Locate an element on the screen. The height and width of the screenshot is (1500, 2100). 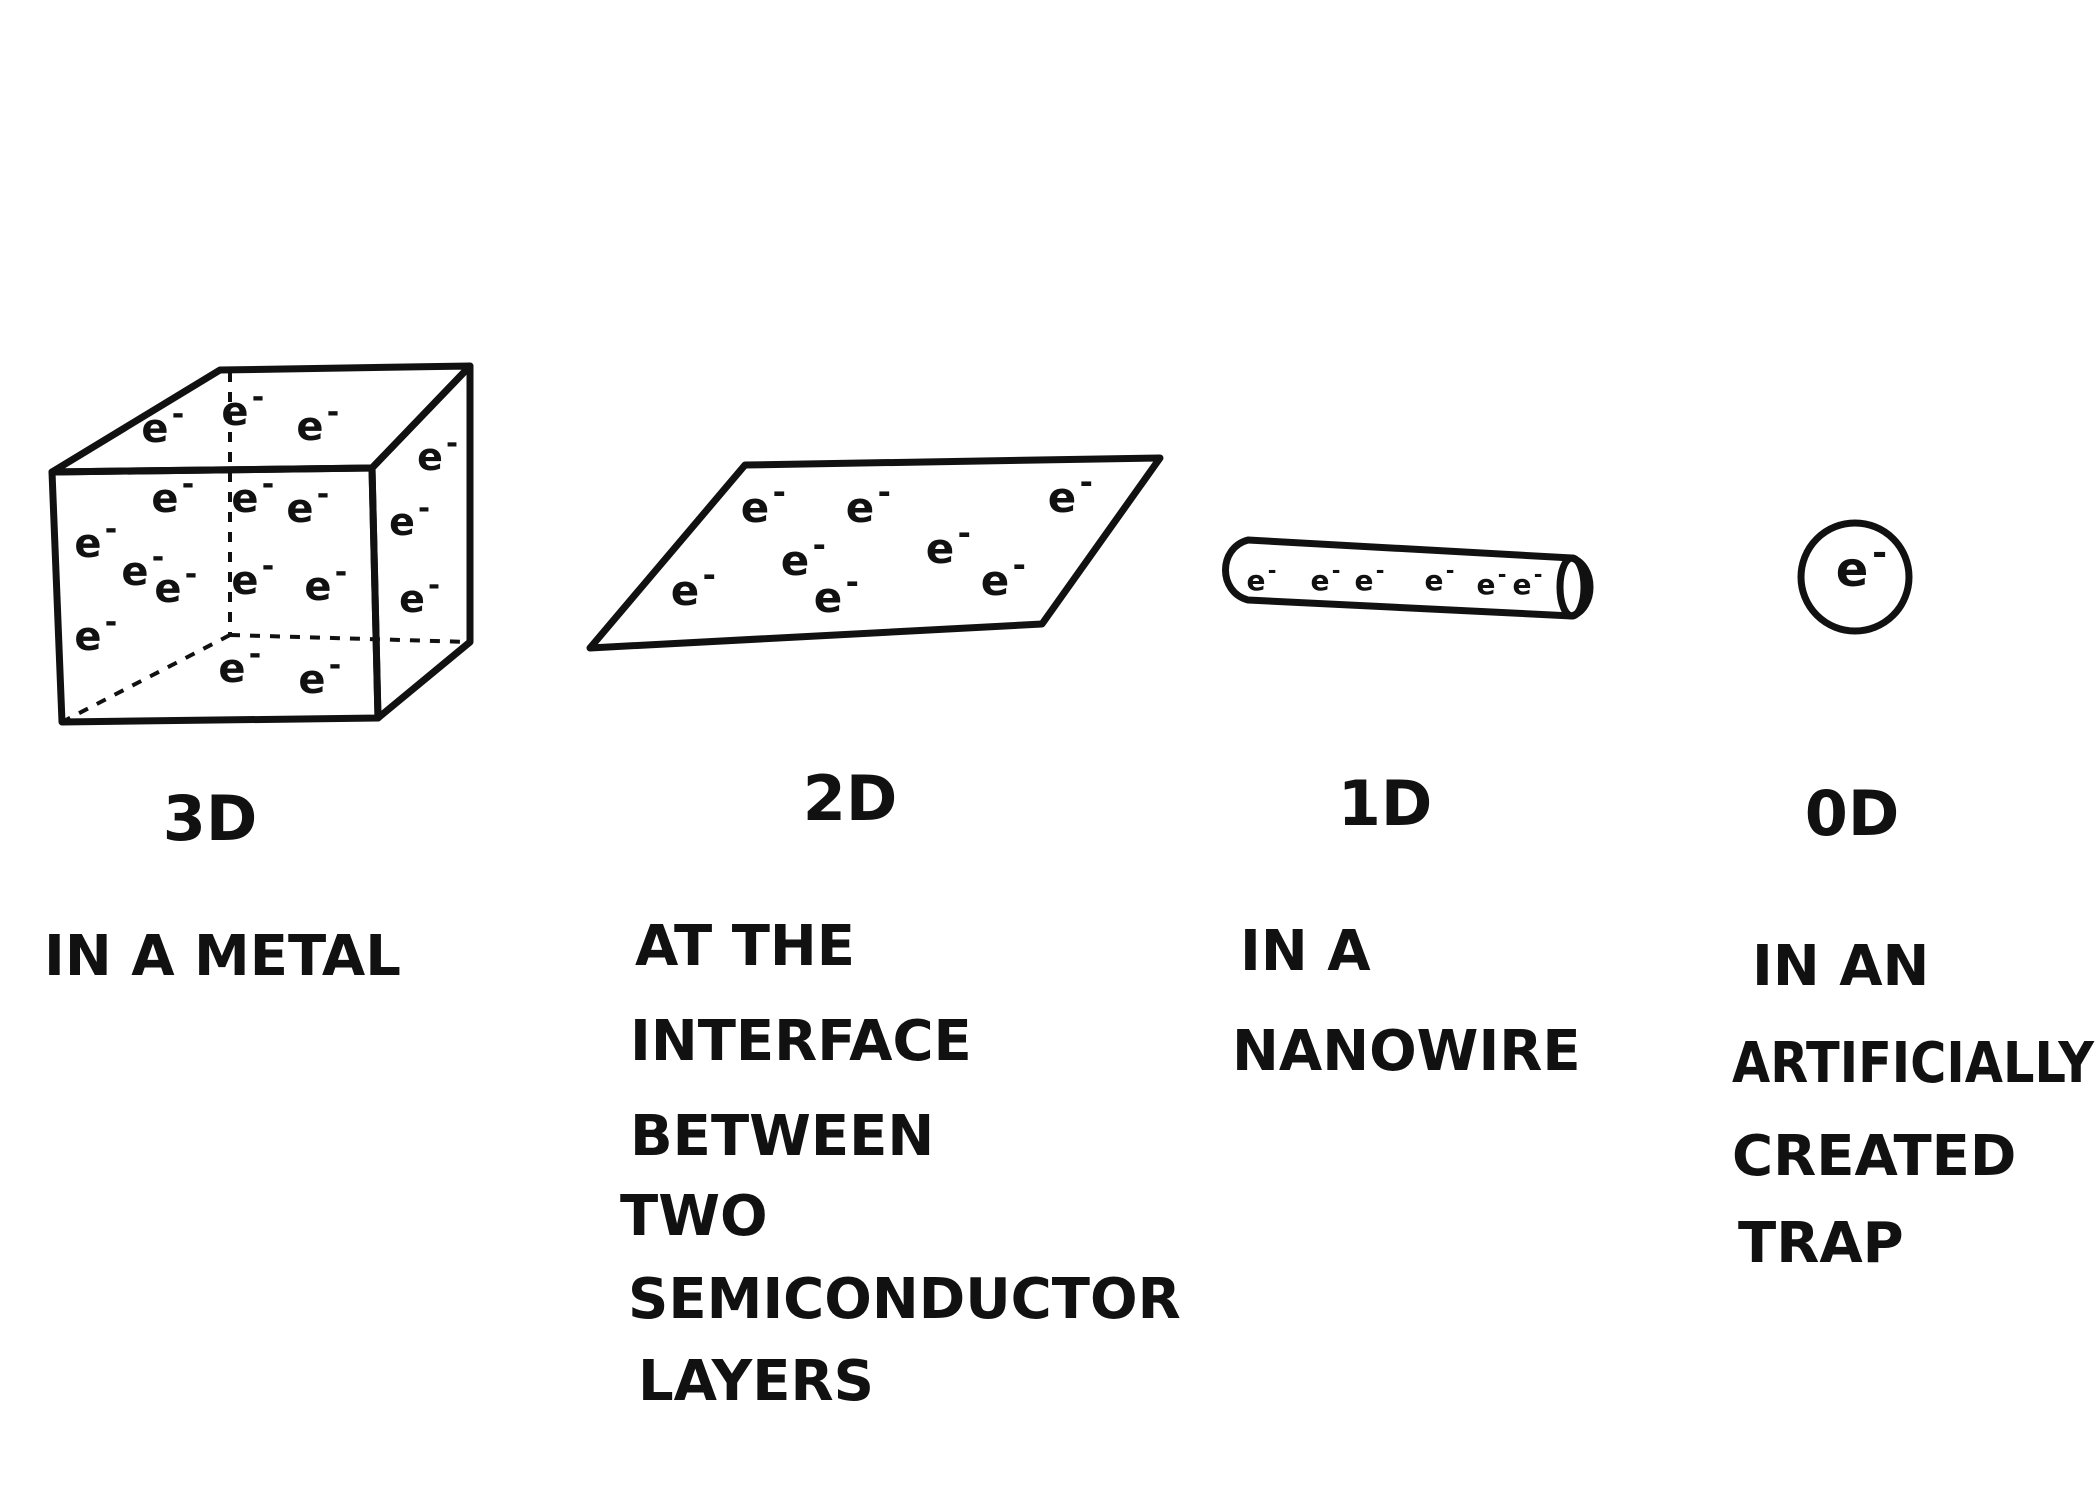
electron-3d-17: e- is located at coordinates (419, 594).